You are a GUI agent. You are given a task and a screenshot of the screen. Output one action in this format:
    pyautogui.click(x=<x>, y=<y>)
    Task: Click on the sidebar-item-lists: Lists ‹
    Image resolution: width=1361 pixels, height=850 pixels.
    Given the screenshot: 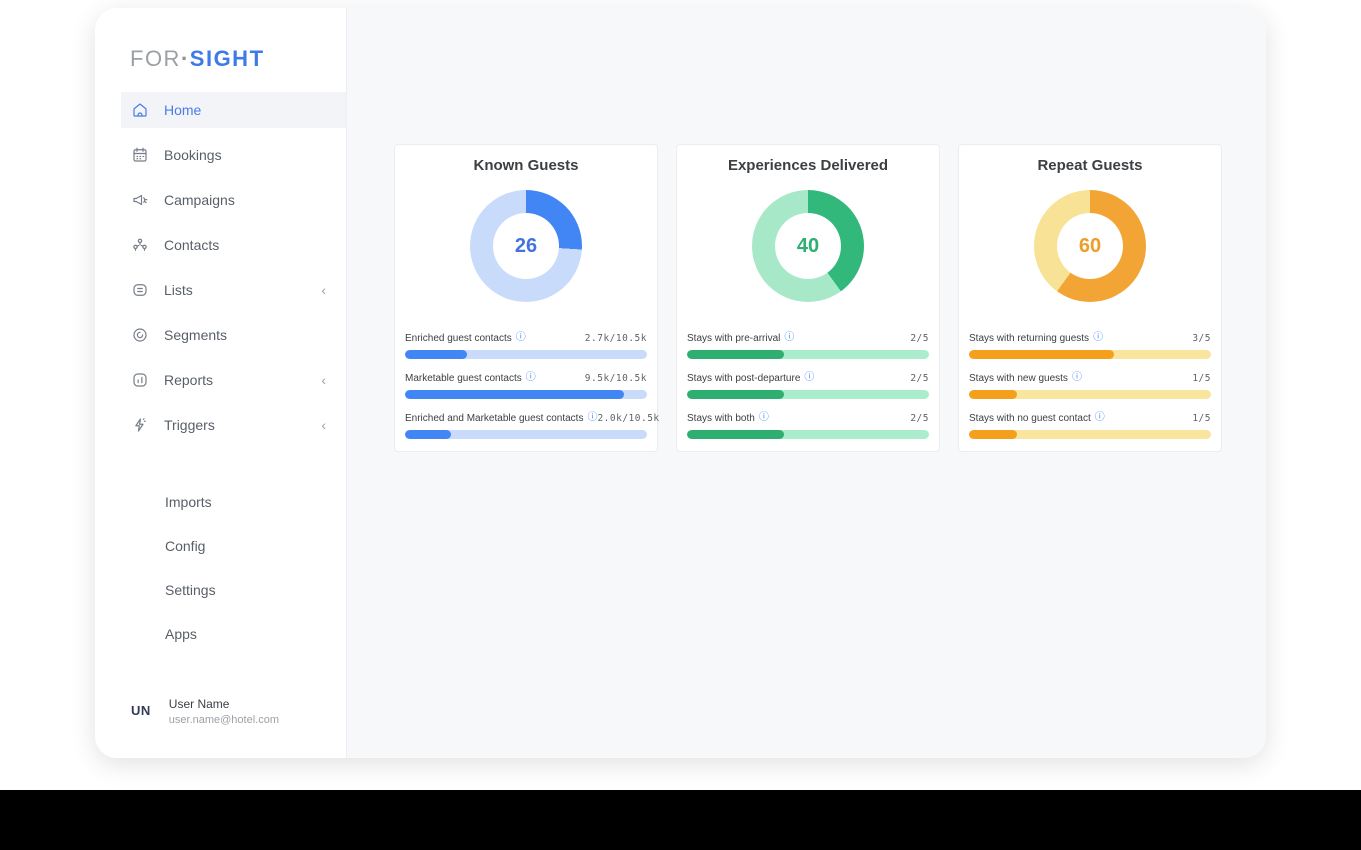 What is the action you would take?
    pyautogui.click(x=233, y=290)
    